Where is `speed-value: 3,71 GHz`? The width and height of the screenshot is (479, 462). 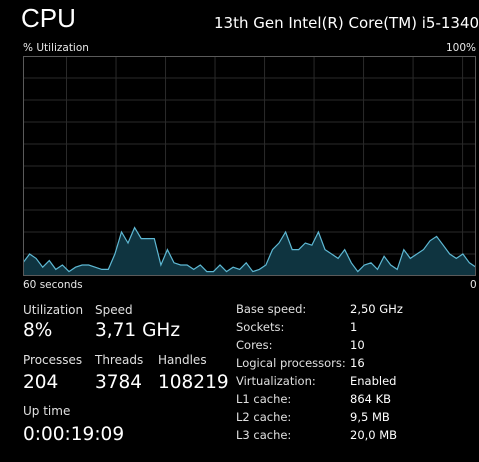 speed-value: 3,71 GHz is located at coordinates (138, 330).